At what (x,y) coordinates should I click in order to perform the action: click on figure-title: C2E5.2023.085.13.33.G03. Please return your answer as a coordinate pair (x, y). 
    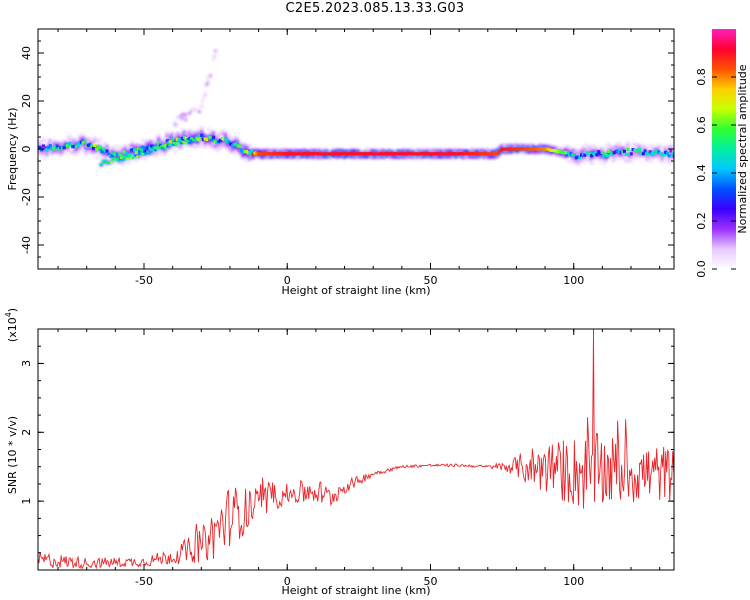
    Looking at the image, I should click on (375, 8).